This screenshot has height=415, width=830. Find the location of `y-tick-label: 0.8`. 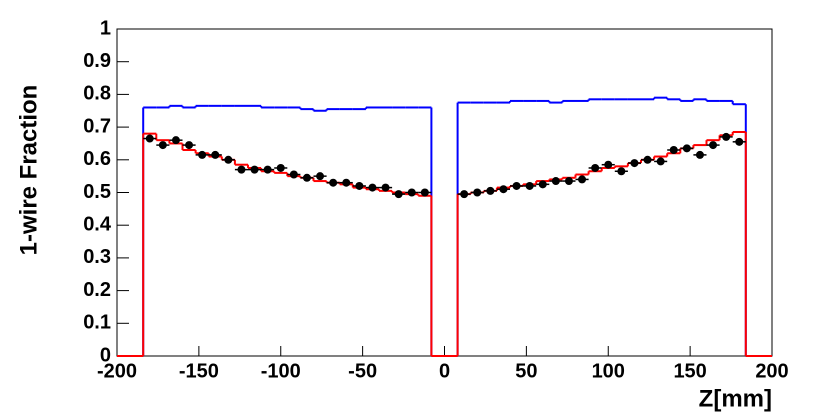

y-tick-label: 0.8 is located at coordinates (97, 94).